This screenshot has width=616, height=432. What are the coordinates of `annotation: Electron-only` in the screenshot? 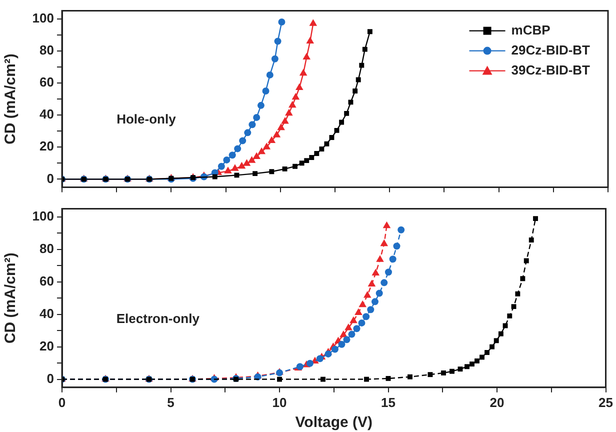 It's located at (158, 318).